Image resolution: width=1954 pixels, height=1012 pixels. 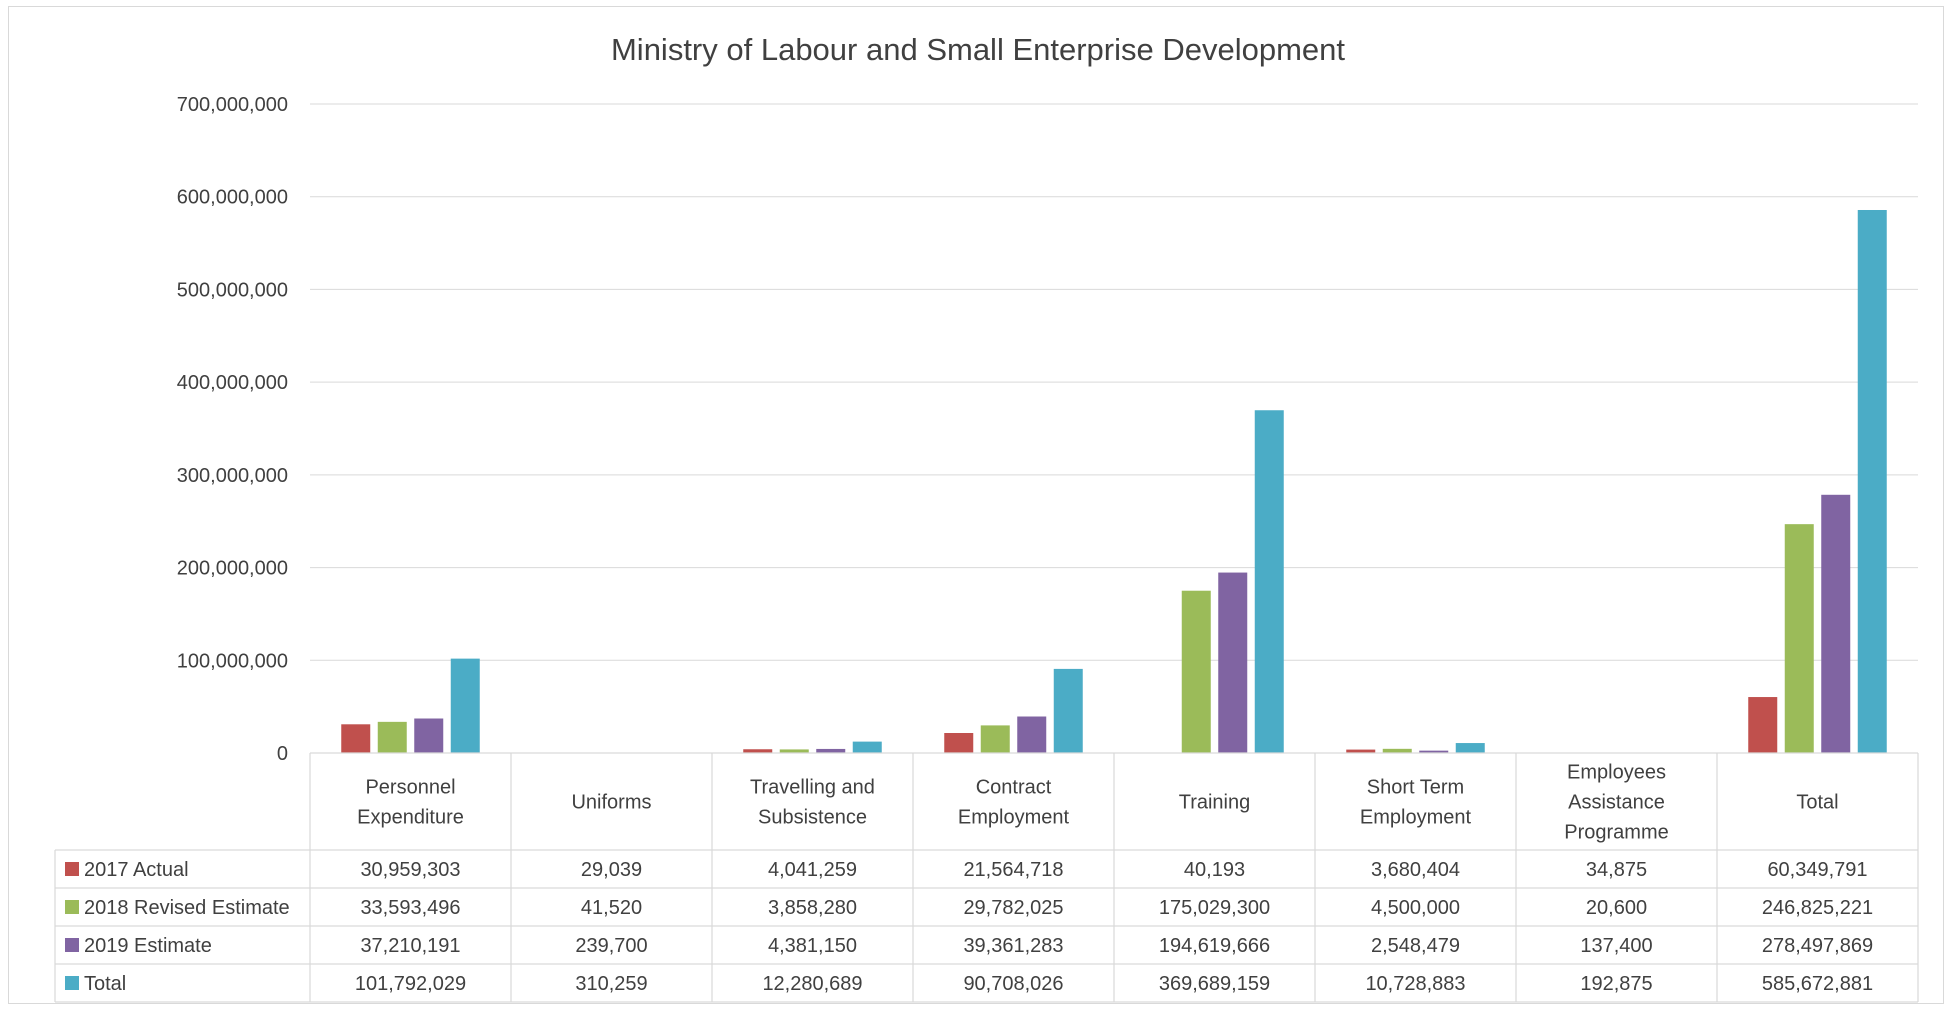 What do you see at coordinates (410, 803) in the screenshot?
I see `category-label: Personnel Expenditure` at bounding box center [410, 803].